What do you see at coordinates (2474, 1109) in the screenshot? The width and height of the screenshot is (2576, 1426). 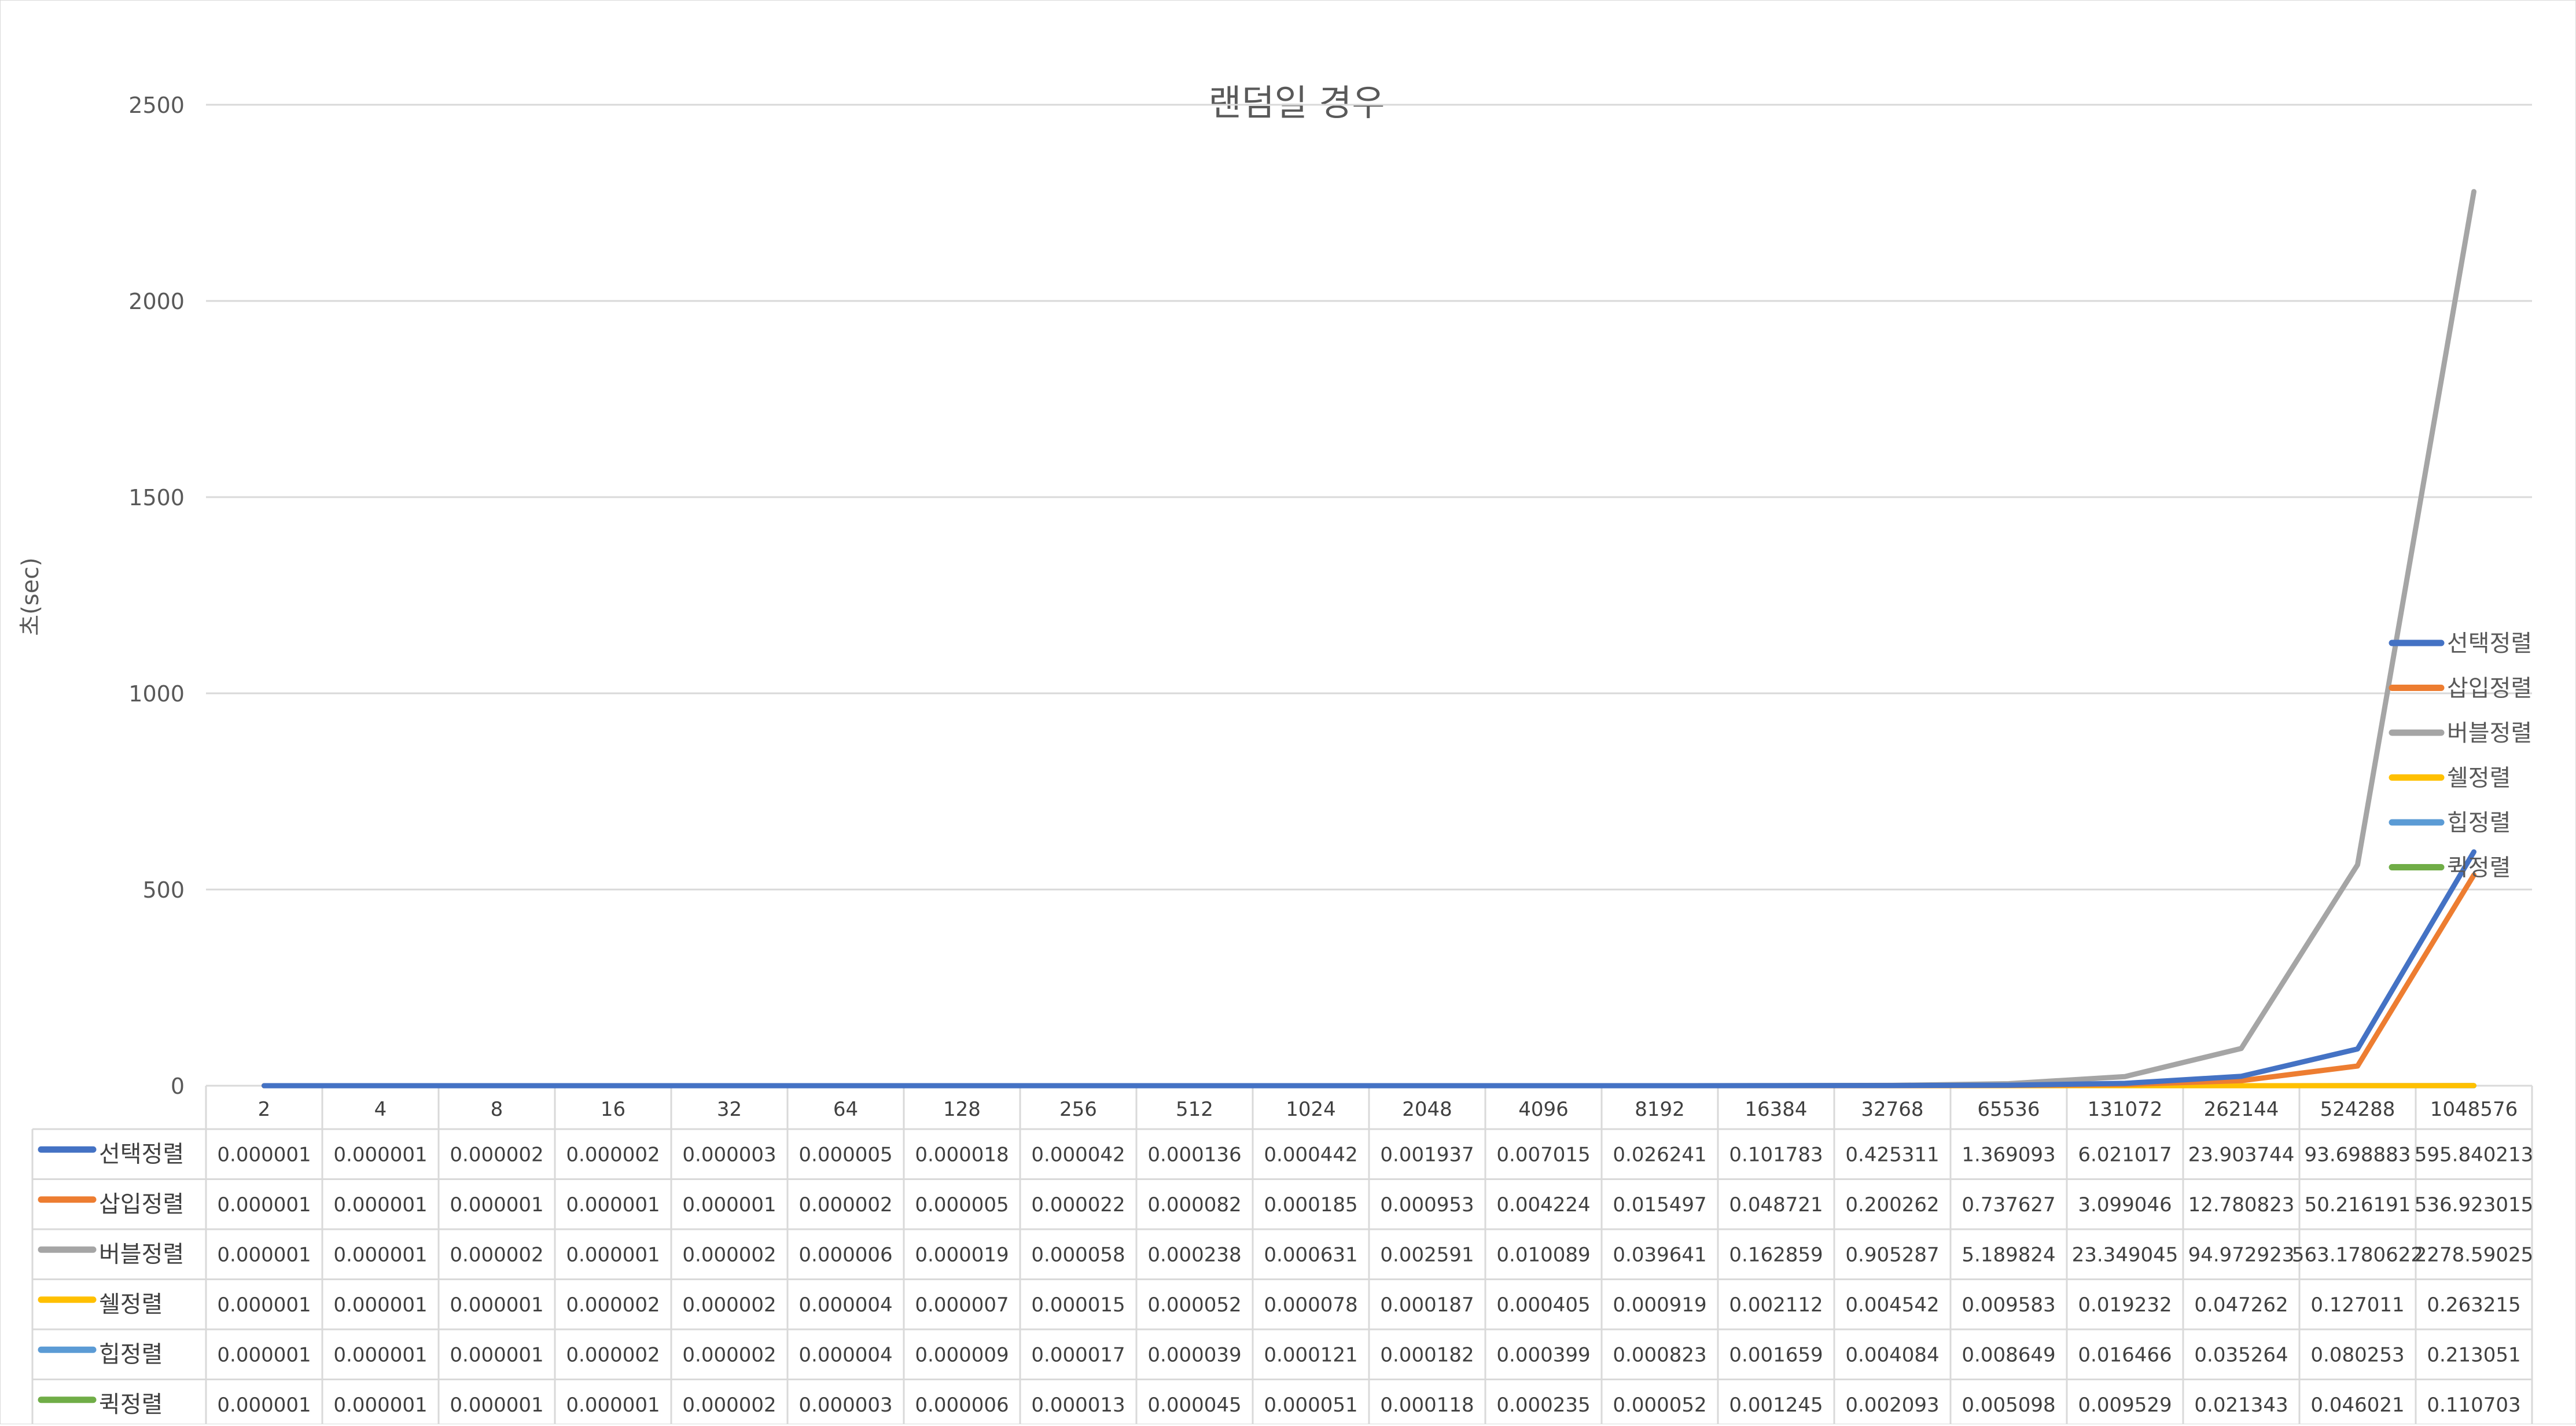 I see `x-tick-label: 1048576` at bounding box center [2474, 1109].